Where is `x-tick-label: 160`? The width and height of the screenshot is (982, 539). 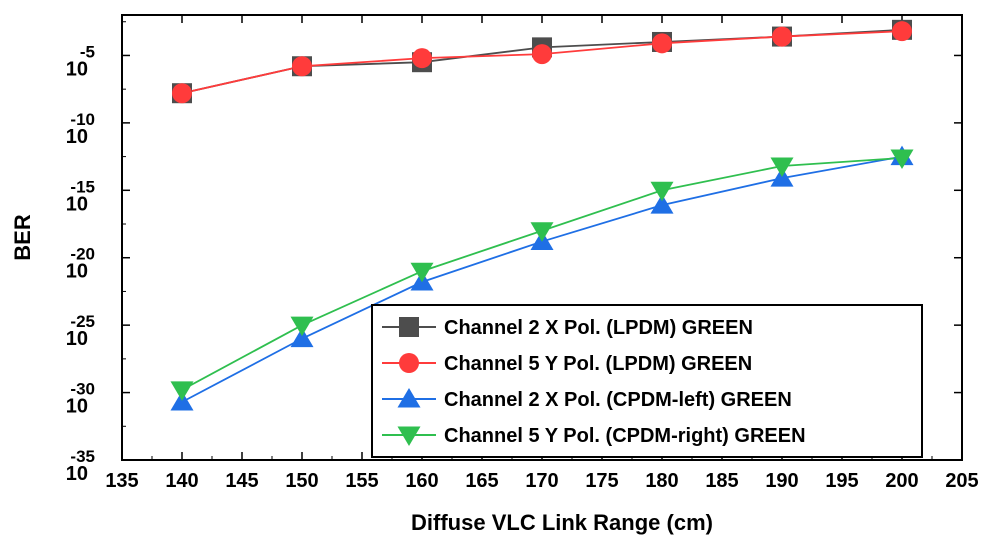 x-tick-label: 160 is located at coordinates (421, 481).